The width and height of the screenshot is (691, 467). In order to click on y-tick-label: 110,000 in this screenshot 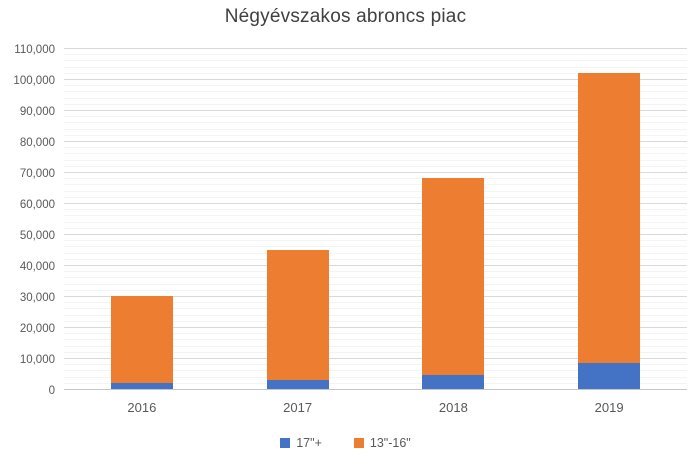, I will do `click(34, 49)`.